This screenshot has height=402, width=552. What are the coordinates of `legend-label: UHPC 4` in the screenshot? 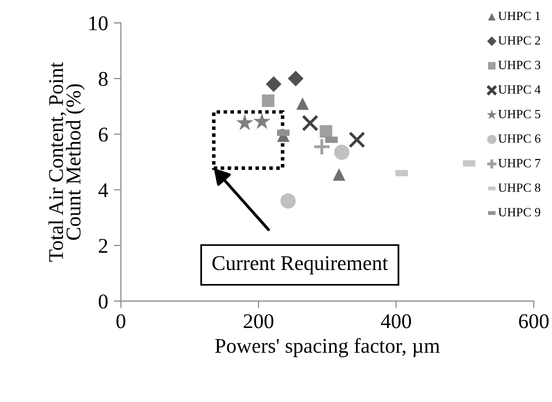 It's located at (519, 89).